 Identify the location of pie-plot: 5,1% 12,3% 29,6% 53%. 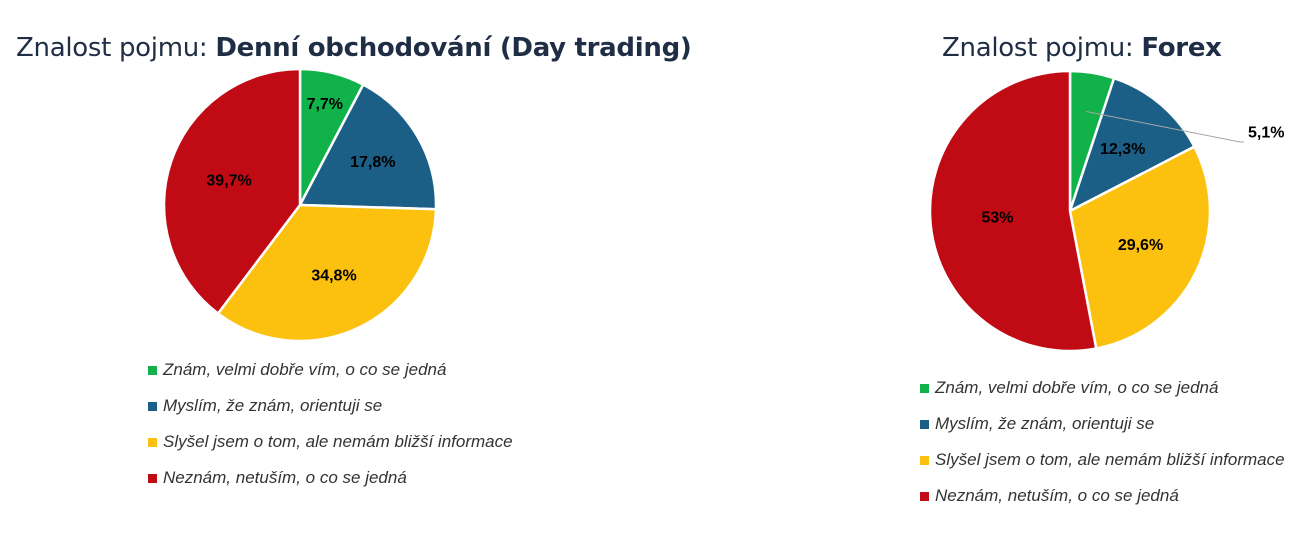
(1106, 211).